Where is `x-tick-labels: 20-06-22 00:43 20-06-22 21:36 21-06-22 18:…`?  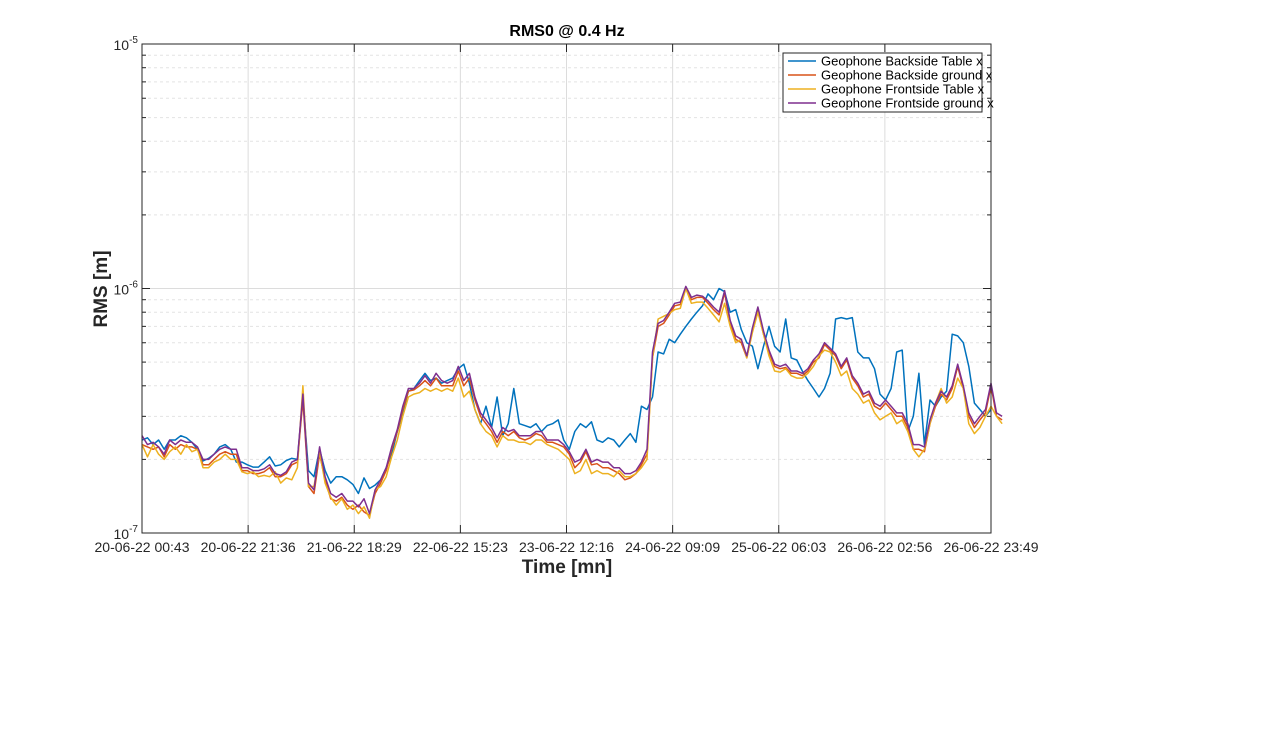 x-tick-labels: 20-06-22 00:43 20-06-22 21:36 21-06-22 18:… is located at coordinates (567, 547).